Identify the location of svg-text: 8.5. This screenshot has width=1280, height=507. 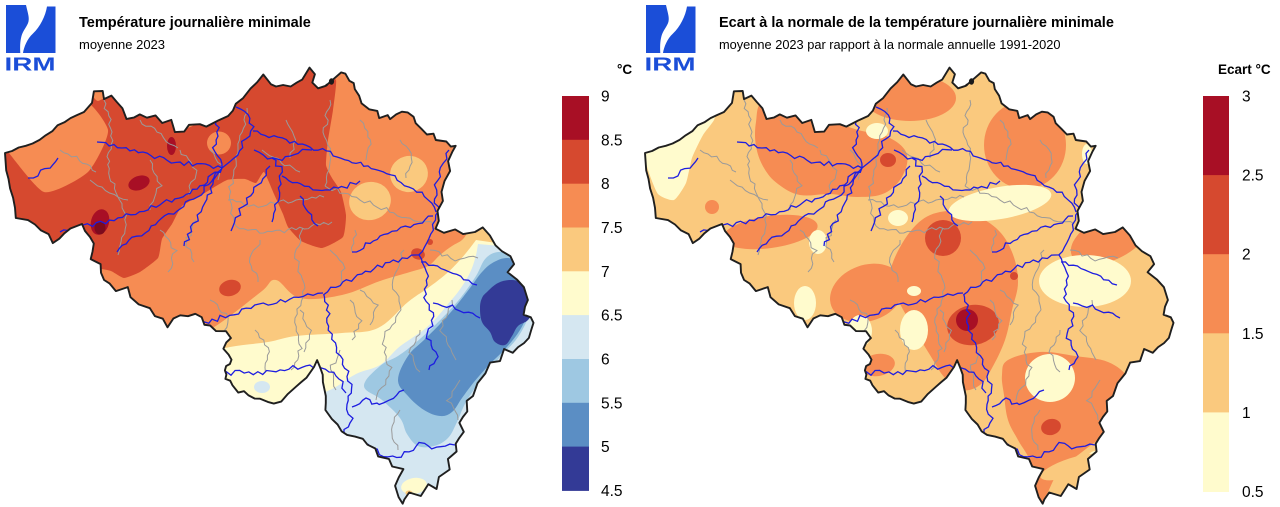
(612, 140).